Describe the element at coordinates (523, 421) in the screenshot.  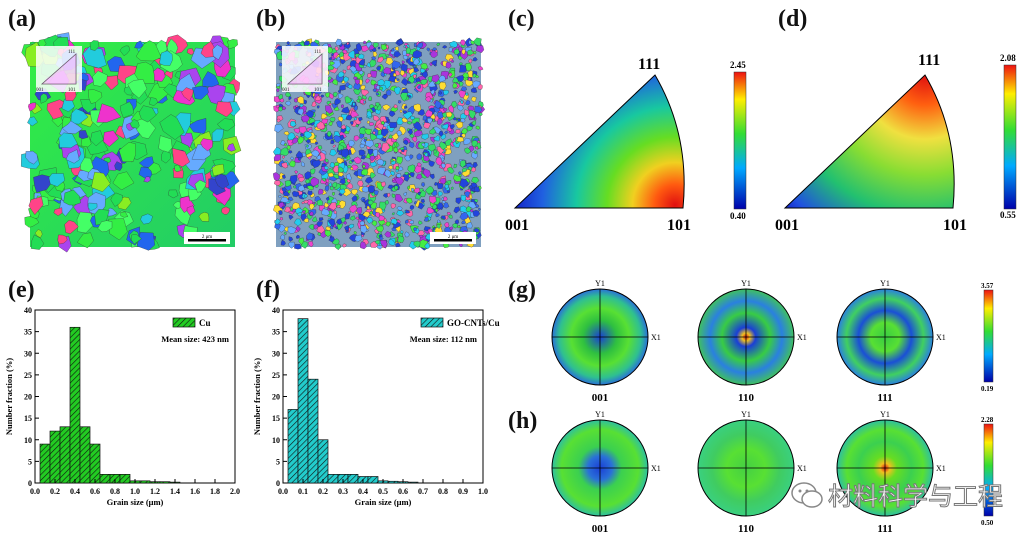
I see `panel-label-h: (h)` at that location.